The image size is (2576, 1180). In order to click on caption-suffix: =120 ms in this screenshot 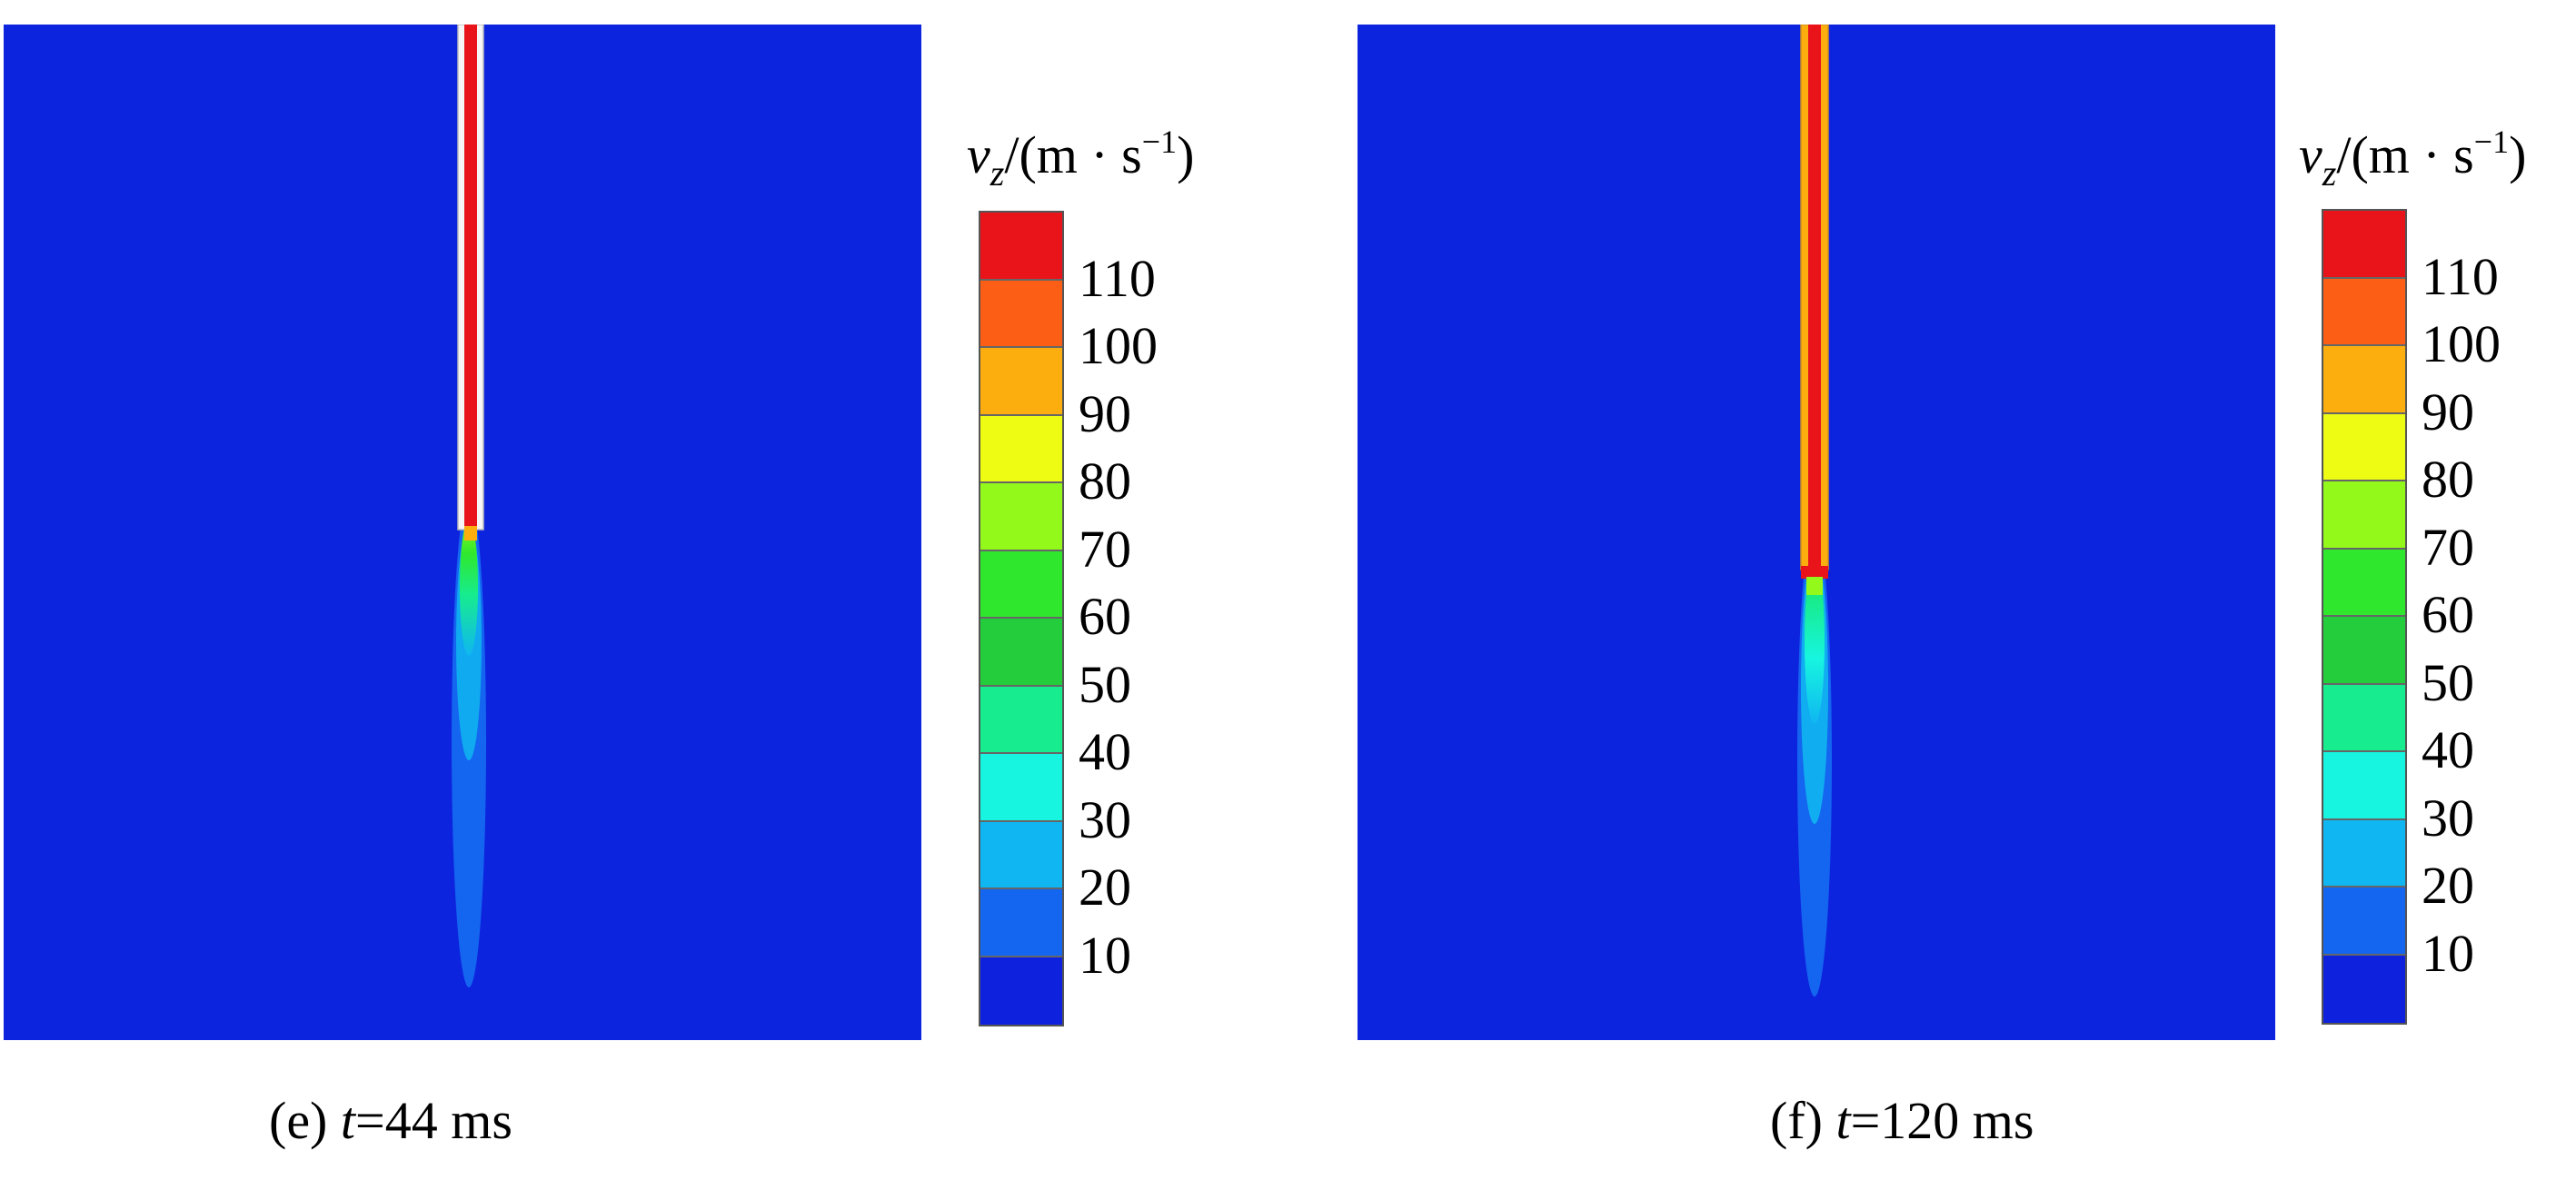, I will do `click(1942, 1120)`.